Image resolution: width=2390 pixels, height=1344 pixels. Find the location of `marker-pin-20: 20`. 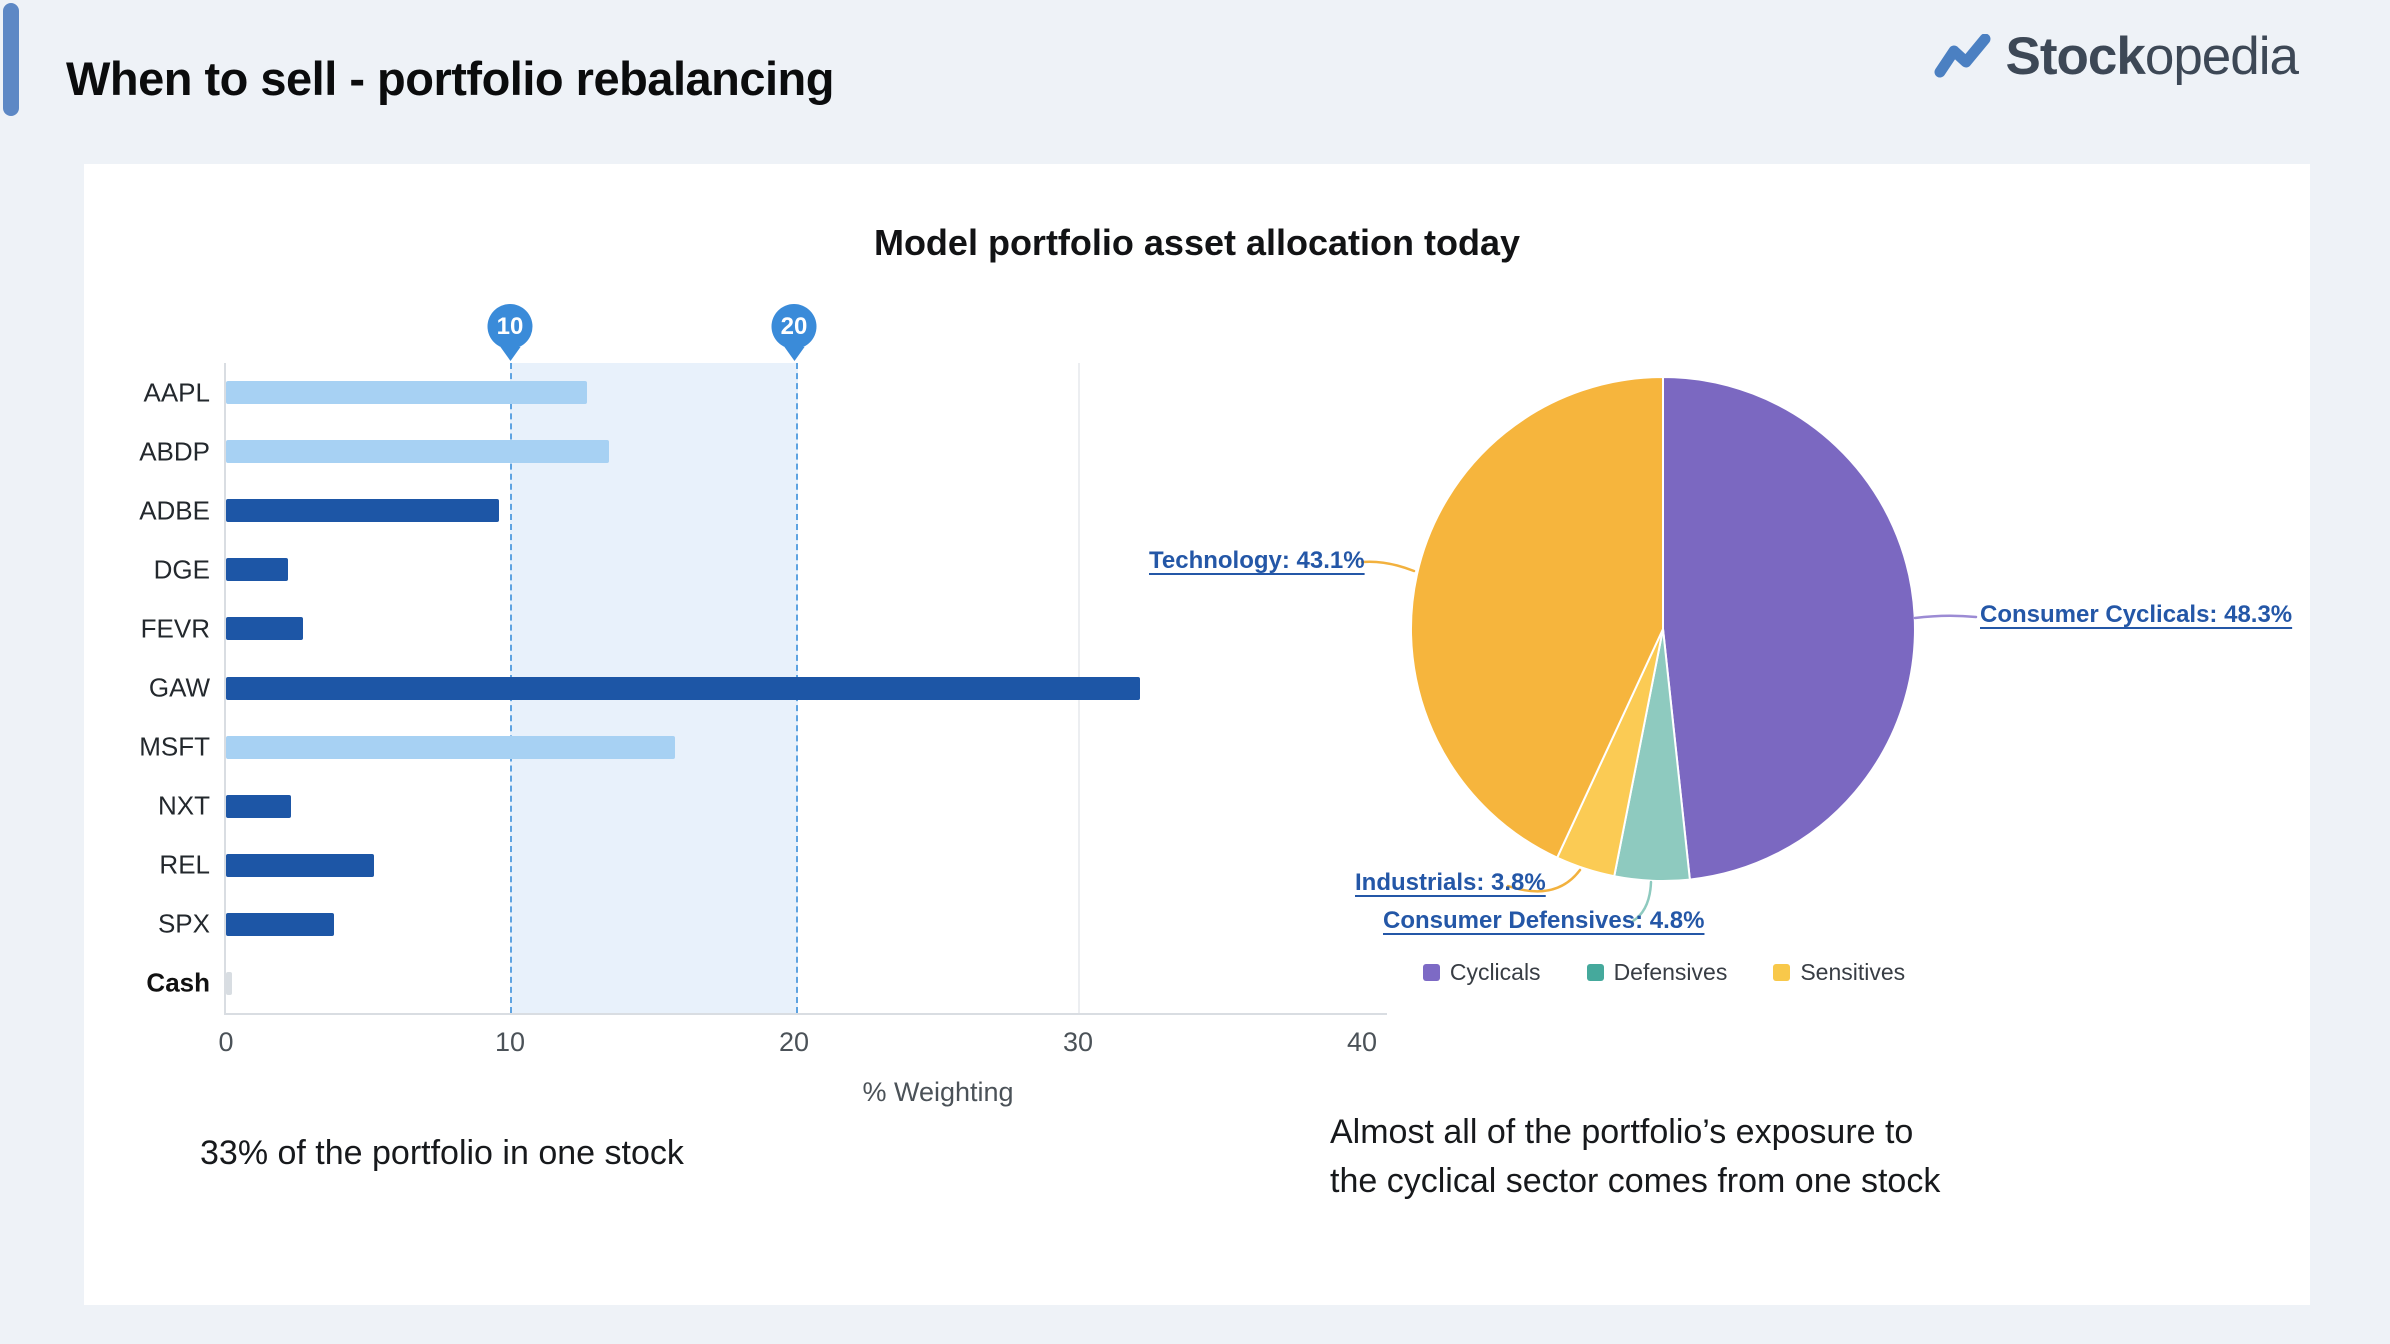

marker-pin-20: 20 is located at coordinates (794, 332).